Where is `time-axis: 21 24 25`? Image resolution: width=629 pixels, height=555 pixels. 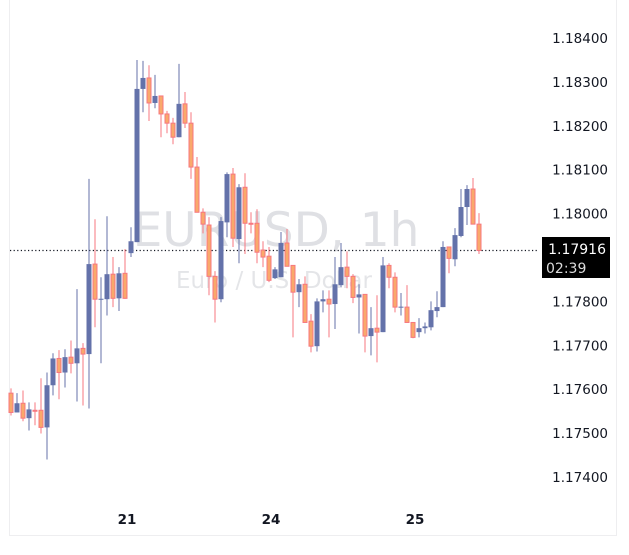
time-axis: 21 24 25 is located at coordinates (271, 520).